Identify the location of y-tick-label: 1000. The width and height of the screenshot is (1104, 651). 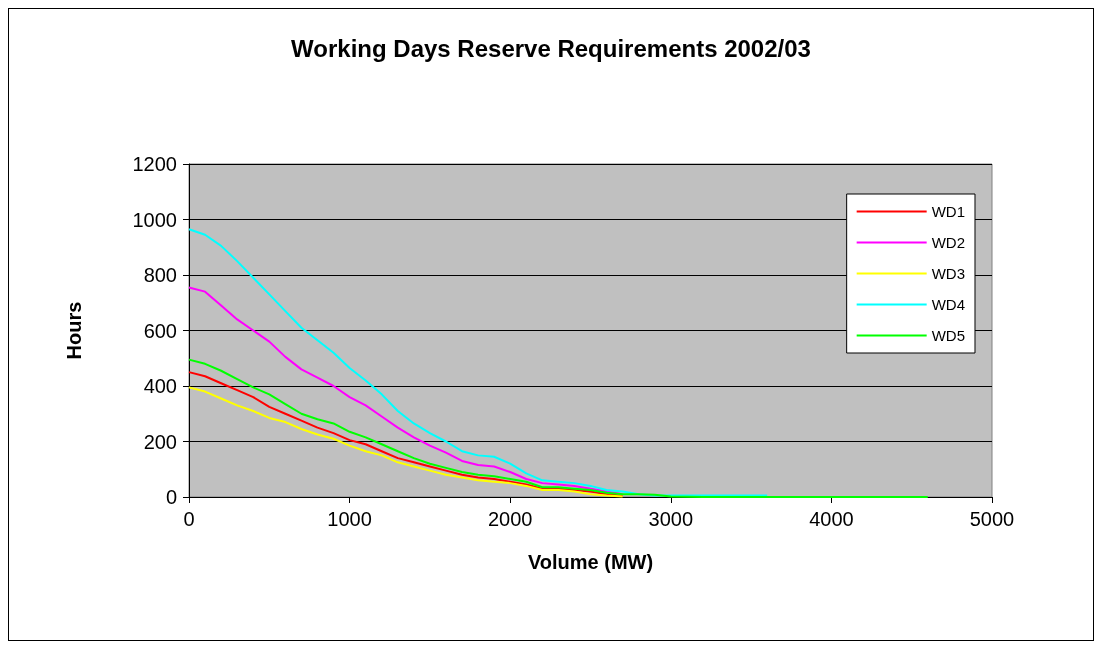
(154, 219).